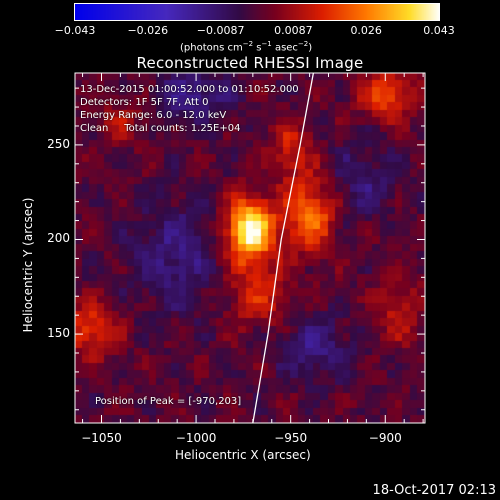 The height and width of the screenshot is (500, 500). I want to click on footer-date: 18-Oct-2017 02:13, so click(434, 490).